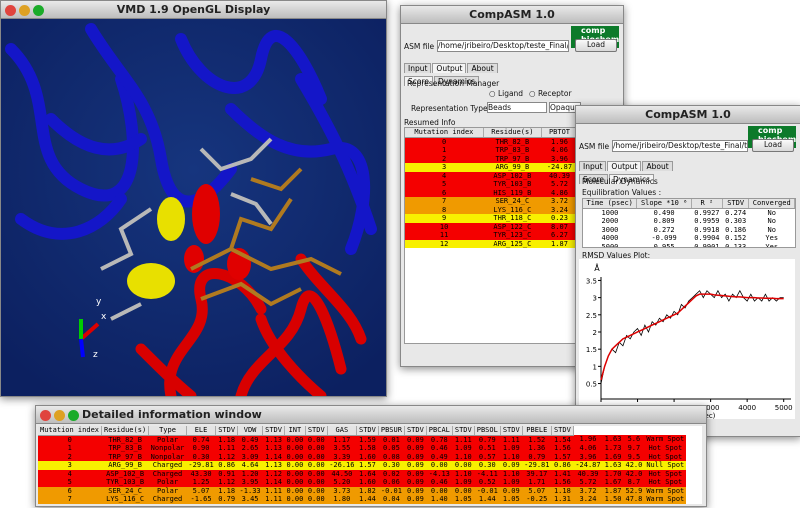 The image size is (800, 508). What do you see at coordinates (550, 93) in the screenshot?
I see `radio: ○ Receptor` at bounding box center [550, 93].